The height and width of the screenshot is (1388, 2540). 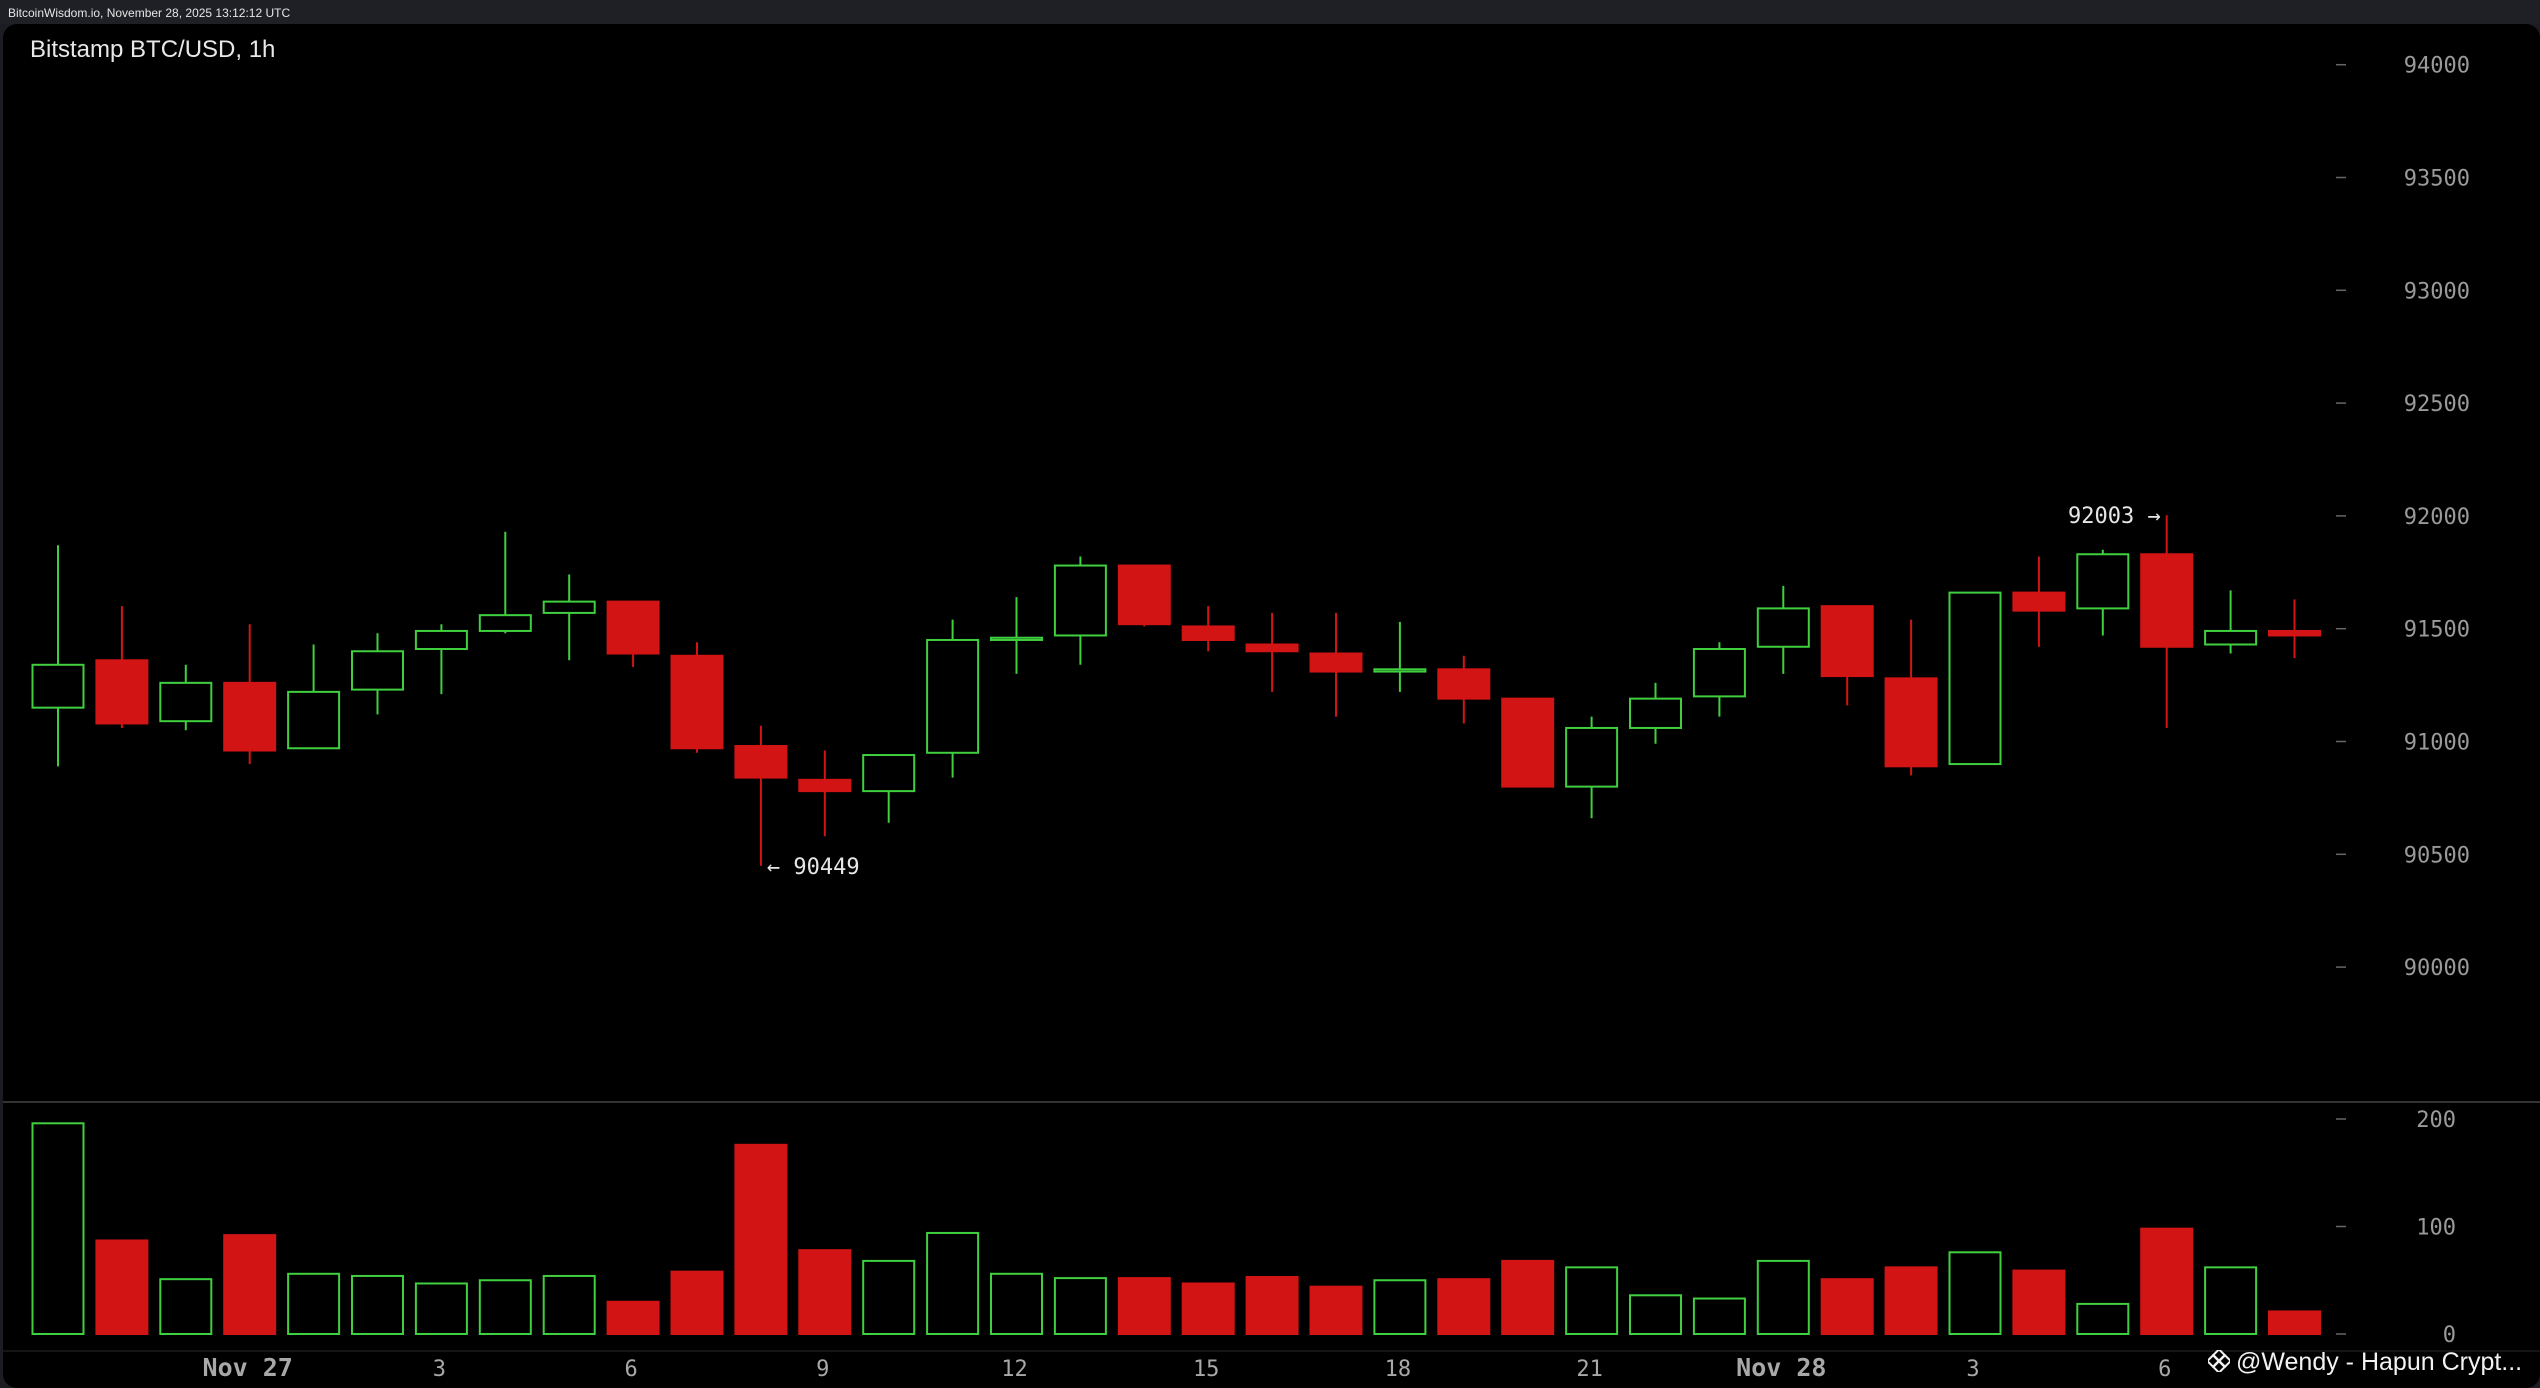 What do you see at coordinates (1176, 1229) in the screenshot?
I see `volume-series` at bounding box center [1176, 1229].